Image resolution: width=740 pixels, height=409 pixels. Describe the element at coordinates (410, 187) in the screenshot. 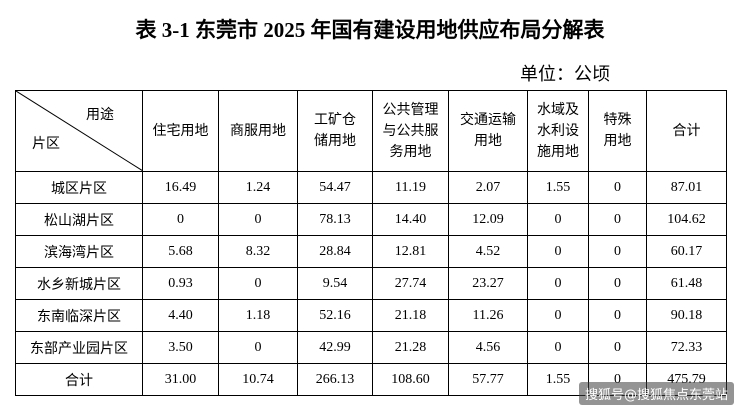

I see `cell: 11.19` at that location.